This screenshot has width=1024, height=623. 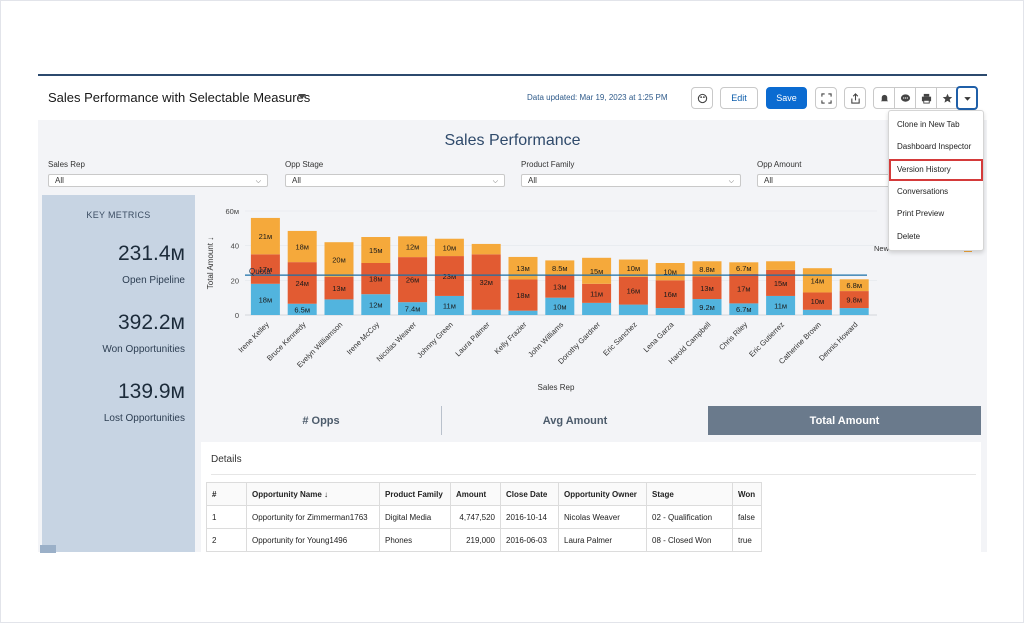 I want to click on table-cell: Laura Palmer, so click(x=602, y=540).